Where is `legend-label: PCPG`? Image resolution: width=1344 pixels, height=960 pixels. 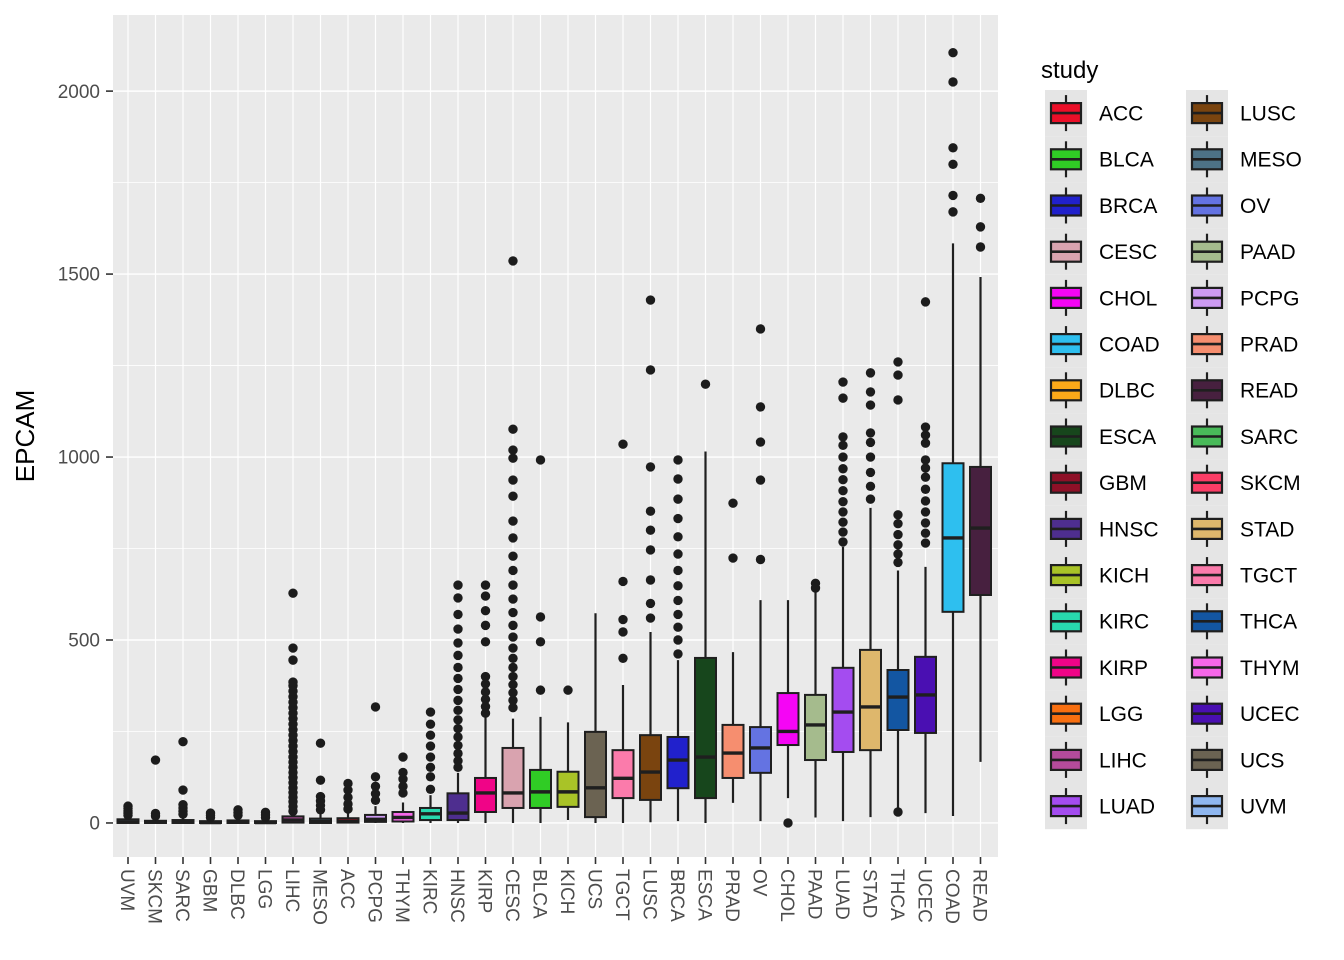
legend-label: PCPG is located at coordinates (1270, 298).